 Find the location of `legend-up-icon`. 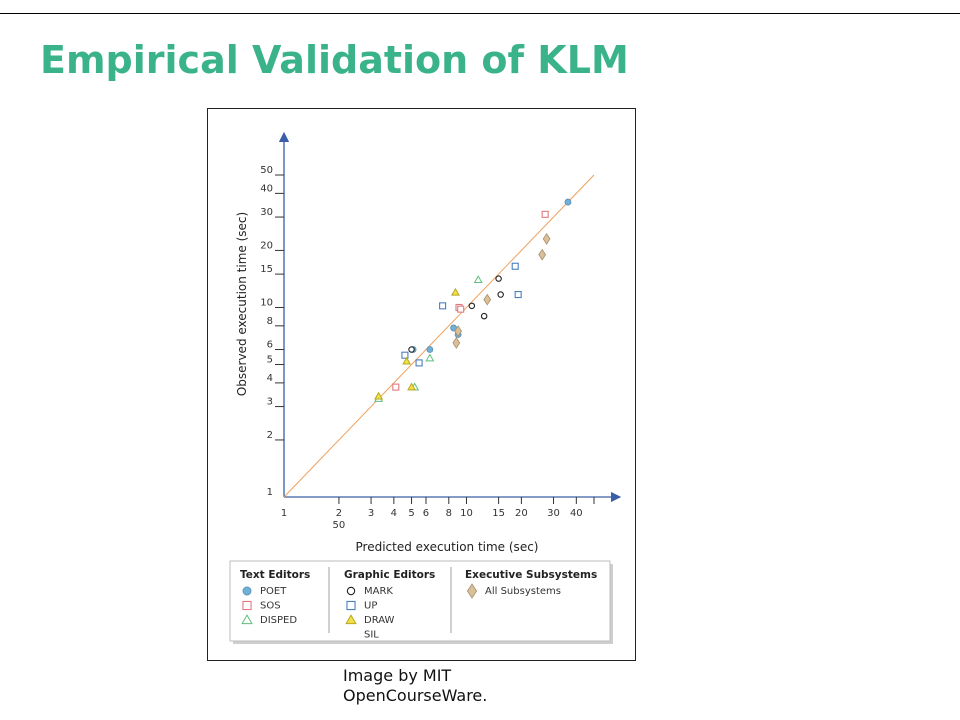

legend-up-icon is located at coordinates (351, 605).